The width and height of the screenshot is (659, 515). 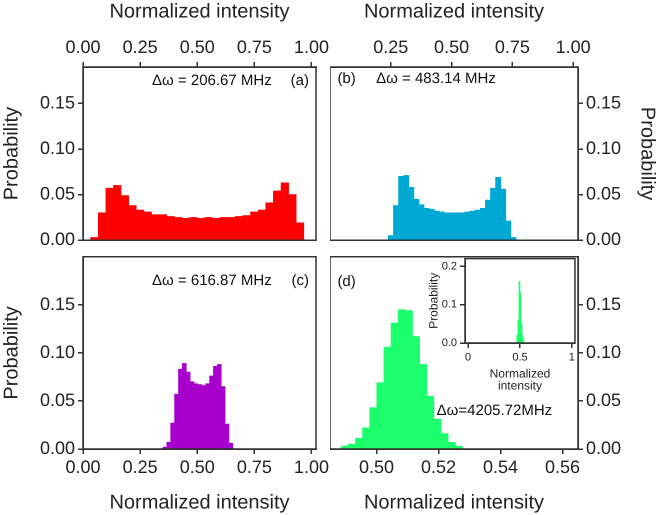 What do you see at coordinates (346, 78) in the screenshot?
I see `annotation: (b)` at bounding box center [346, 78].